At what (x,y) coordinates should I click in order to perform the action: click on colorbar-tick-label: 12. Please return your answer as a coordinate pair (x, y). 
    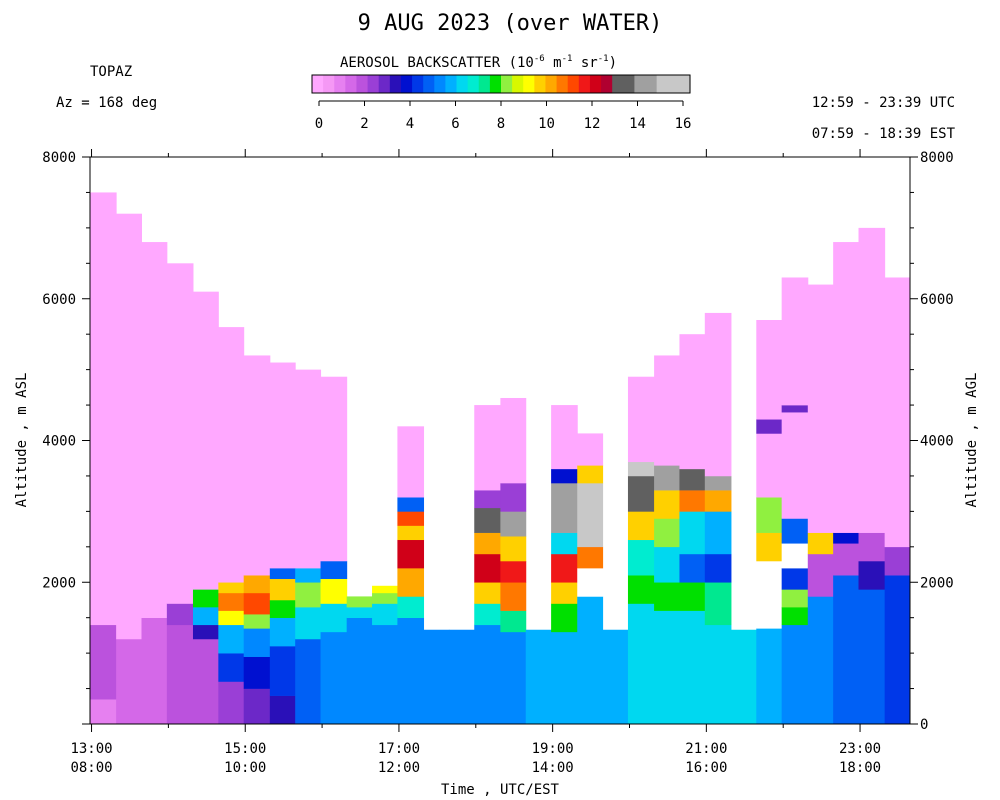
    Looking at the image, I should click on (592, 124).